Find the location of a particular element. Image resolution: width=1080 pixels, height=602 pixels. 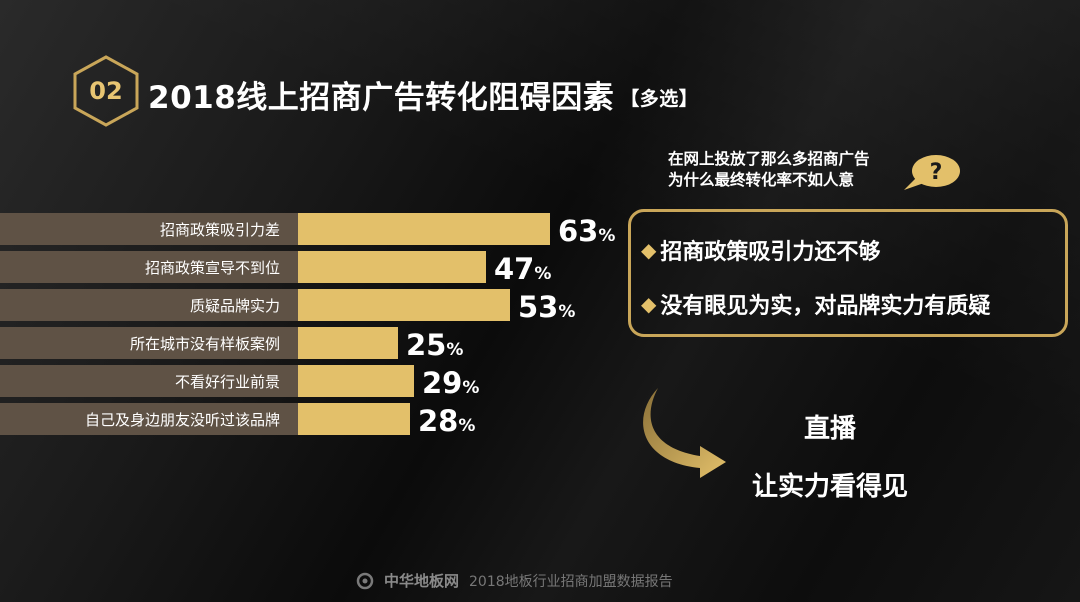

value-label: 53% is located at coordinates (546, 307).